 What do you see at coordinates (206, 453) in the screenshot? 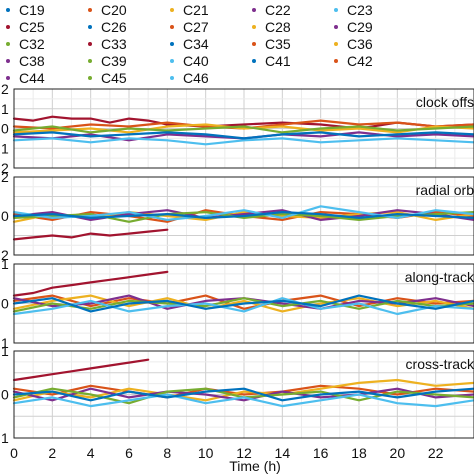
I see `x-tick-label: 10` at bounding box center [206, 453].